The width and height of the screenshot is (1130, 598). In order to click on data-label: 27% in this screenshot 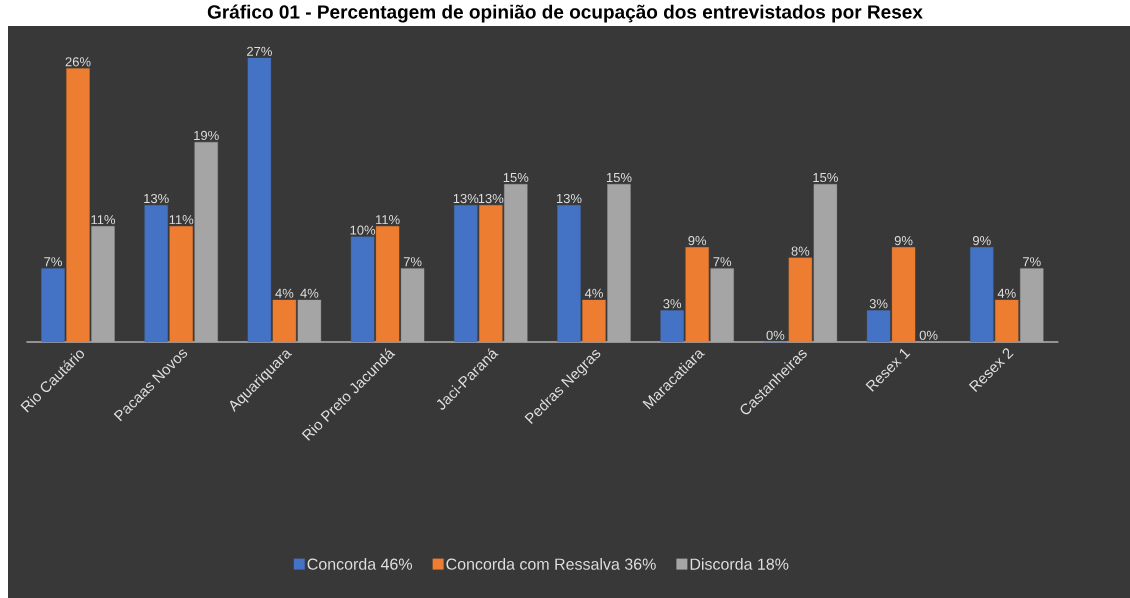, I will do `click(259, 51)`.